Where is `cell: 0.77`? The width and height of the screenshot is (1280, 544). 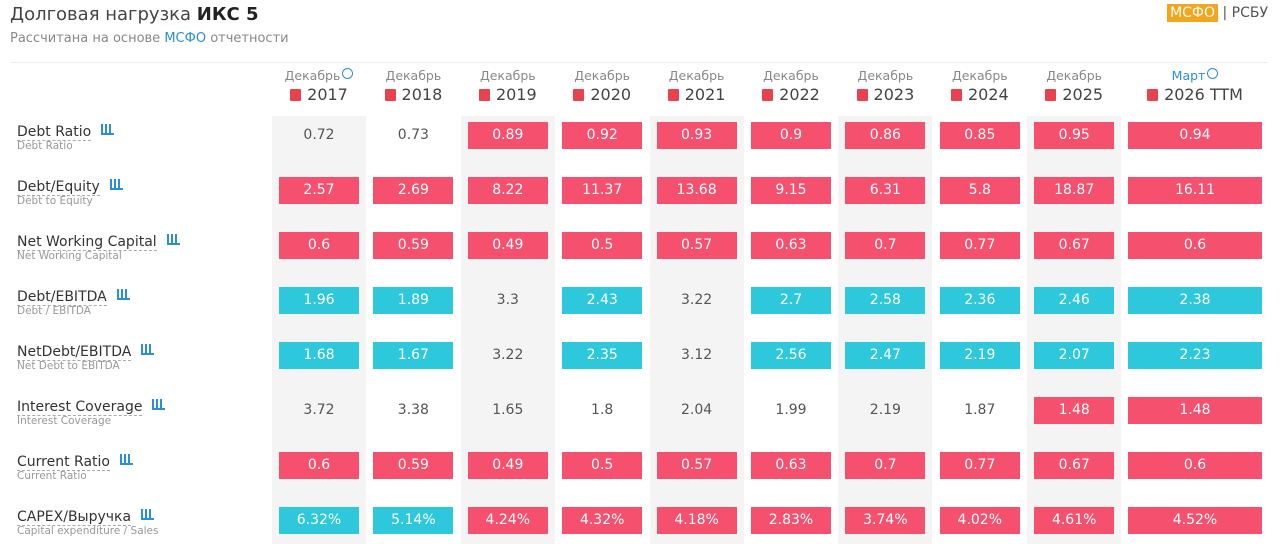
cell: 0.77 is located at coordinates (979, 245).